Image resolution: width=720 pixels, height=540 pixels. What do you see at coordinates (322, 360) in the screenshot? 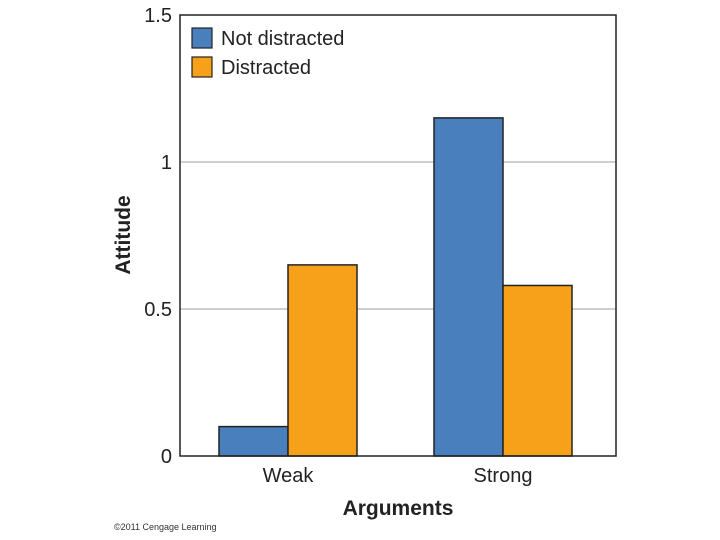
I see `bar-weak-distracted` at bounding box center [322, 360].